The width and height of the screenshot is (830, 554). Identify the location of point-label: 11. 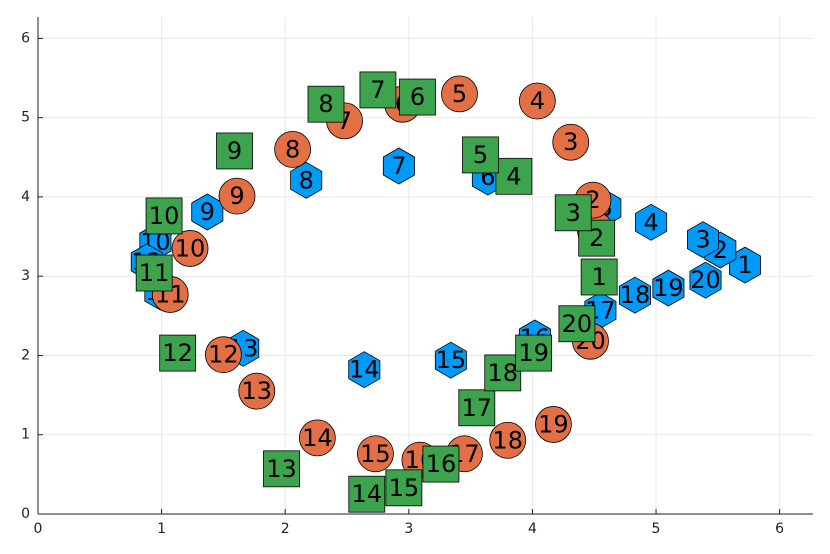
(154, 273).